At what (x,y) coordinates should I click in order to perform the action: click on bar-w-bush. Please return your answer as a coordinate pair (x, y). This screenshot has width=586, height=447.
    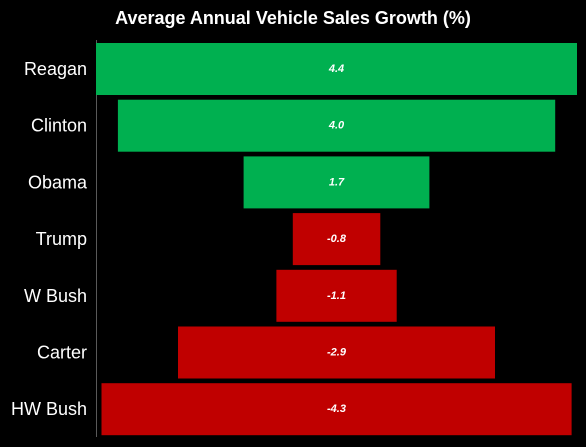
    Looking at the image, I should click on (336, 295).